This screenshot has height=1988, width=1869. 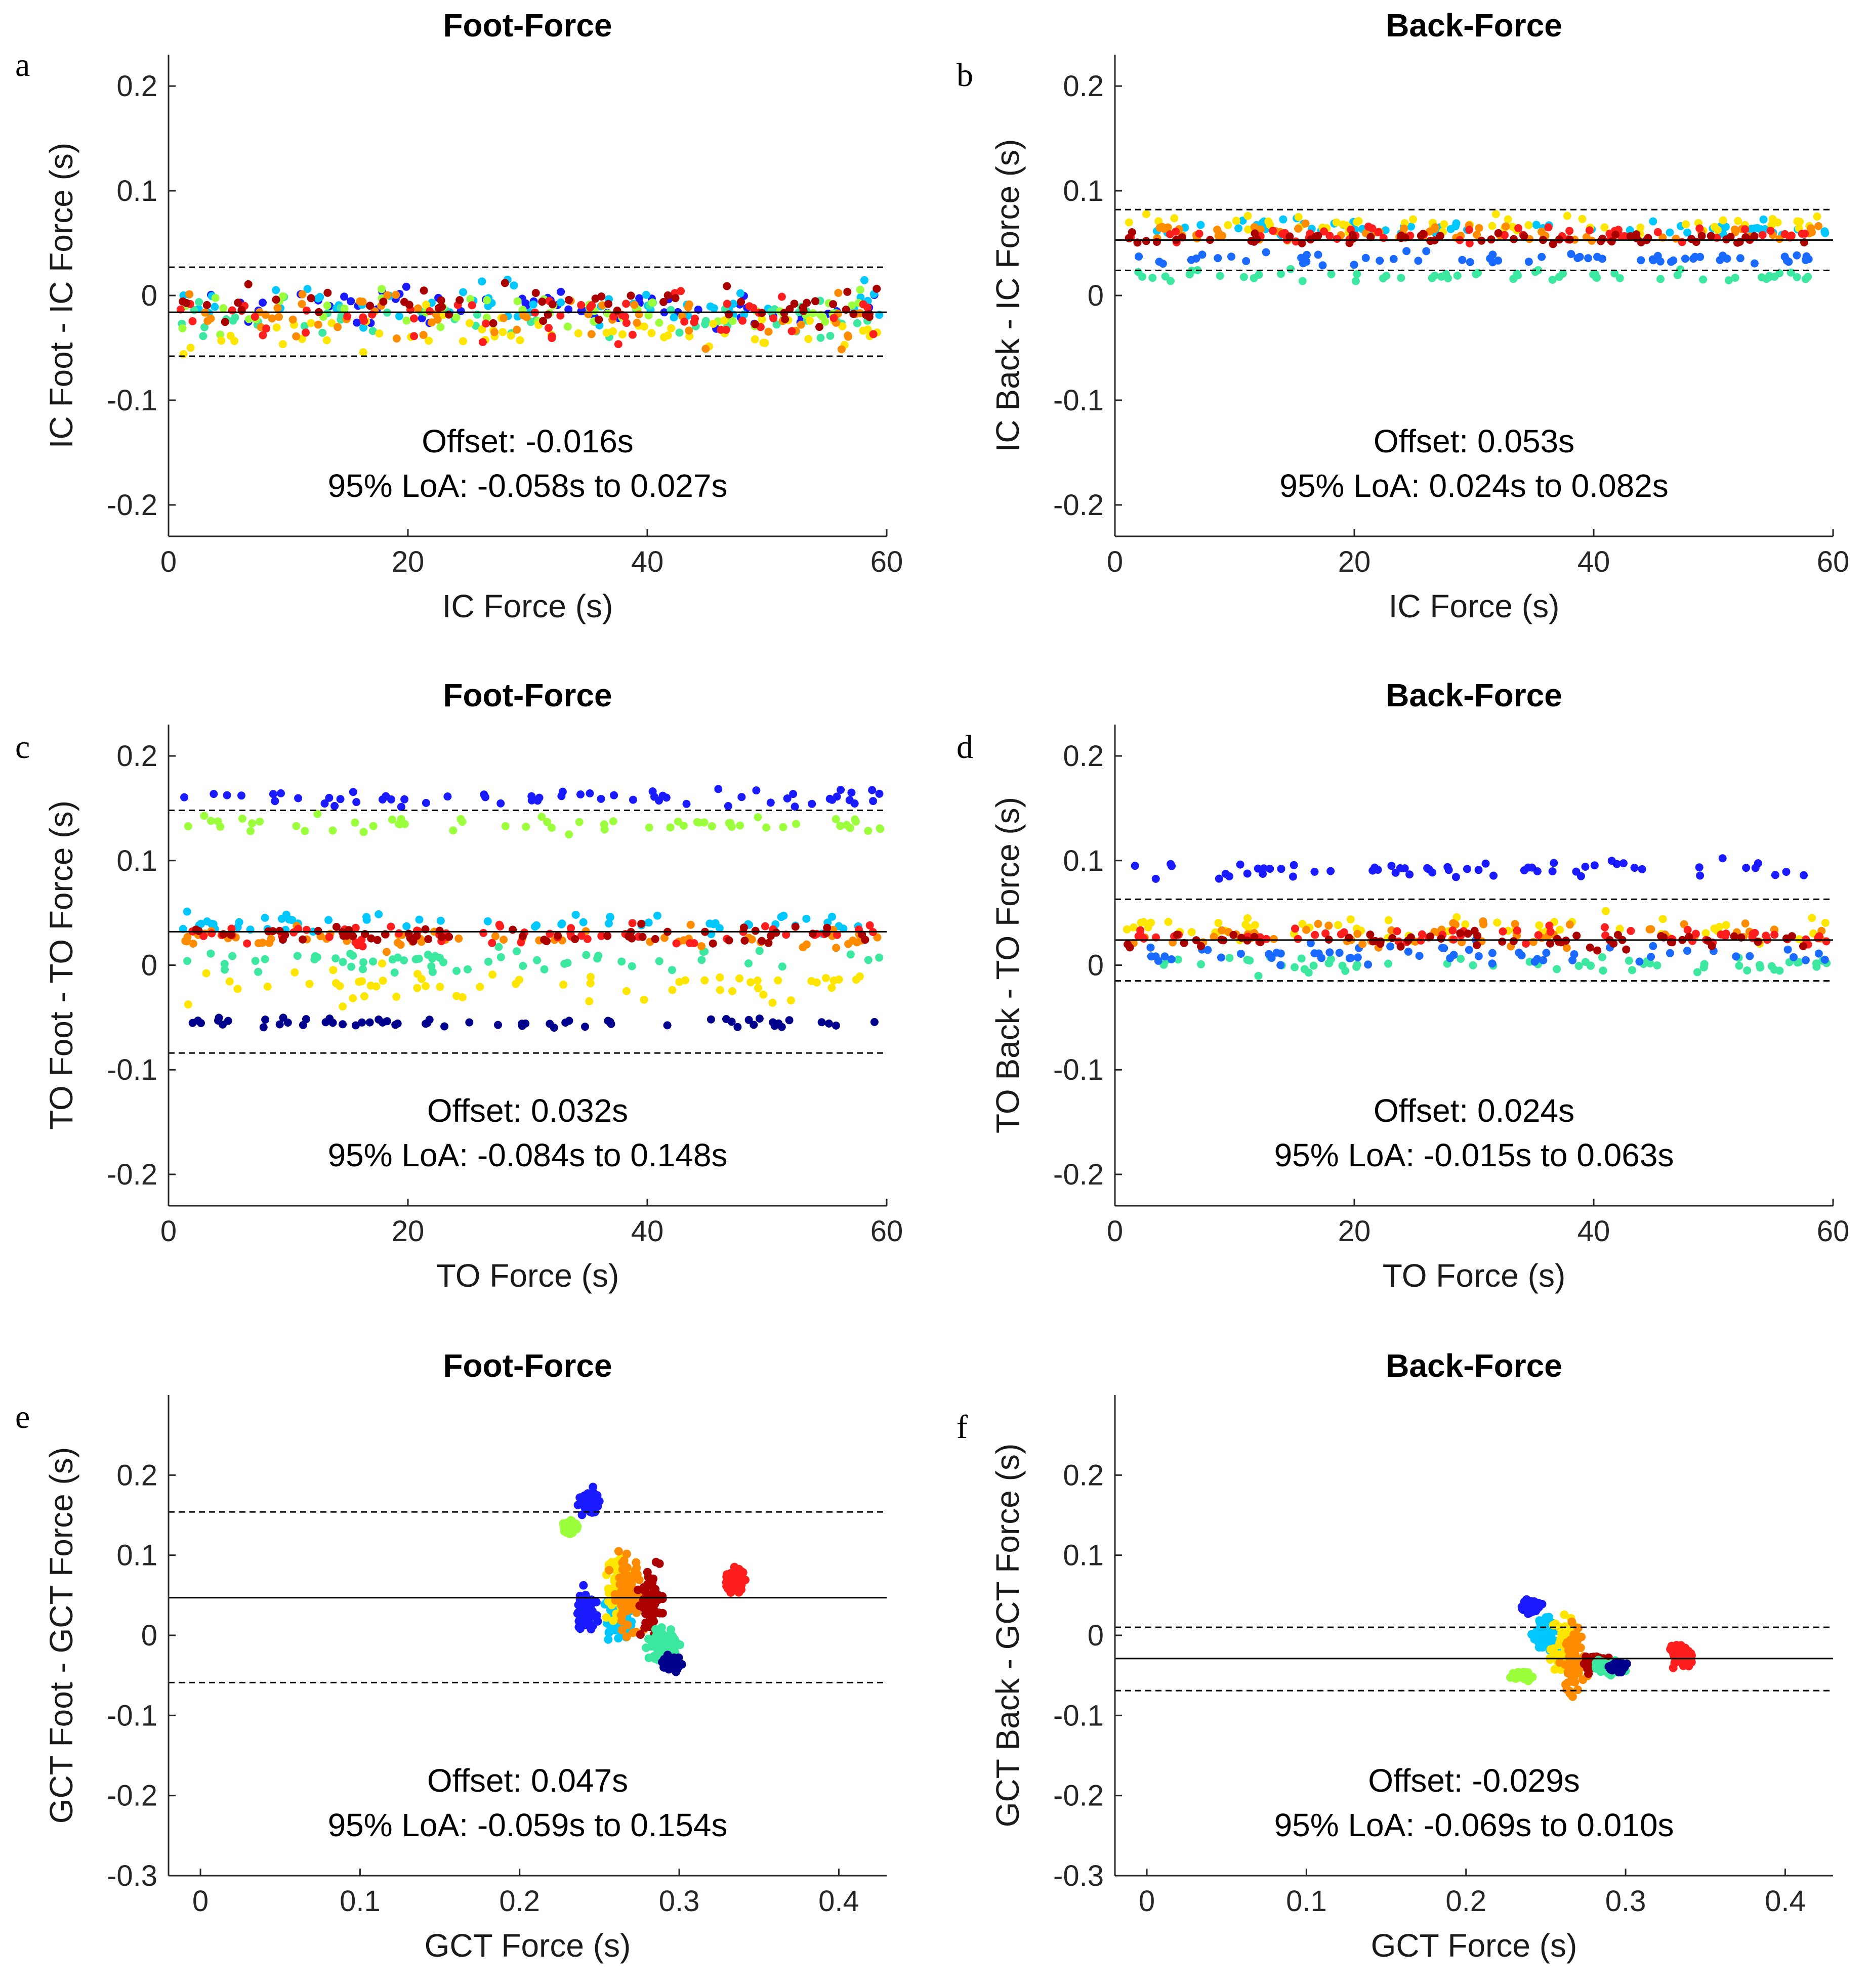 What do you see at coordinates (1474, 606) in the screenshot?
I see `x-axis-label: IC Force (s)` at bounding box center [1474, 606].